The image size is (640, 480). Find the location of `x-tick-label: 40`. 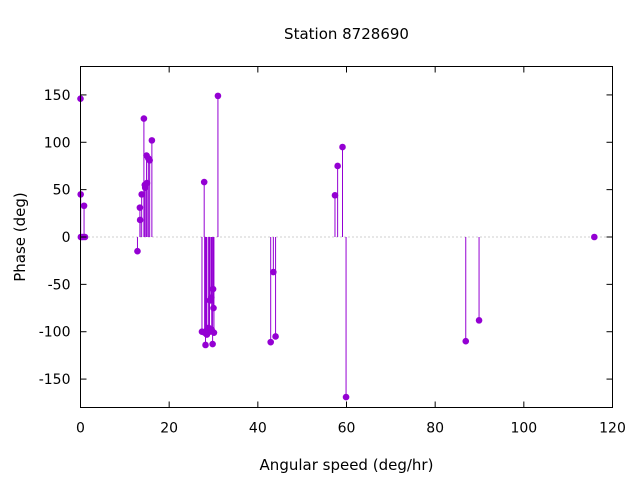

x-tick-label: 40 is located at coordinates (258, 429).